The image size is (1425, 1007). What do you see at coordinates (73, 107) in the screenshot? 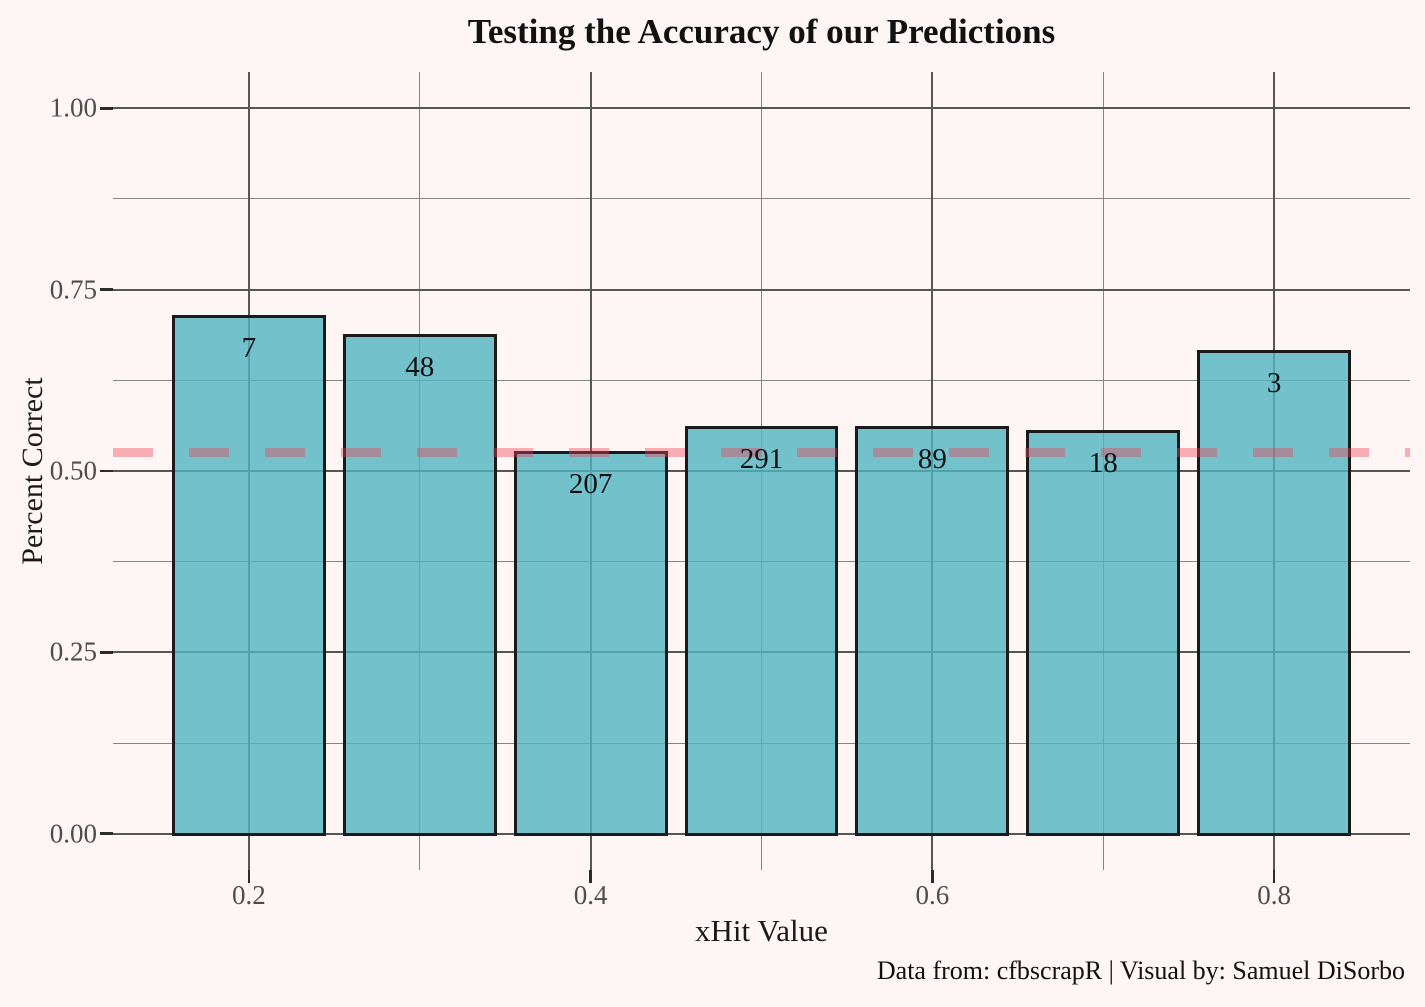
I see `y-tick-label: 1.00` at bounding box center [73, 107].